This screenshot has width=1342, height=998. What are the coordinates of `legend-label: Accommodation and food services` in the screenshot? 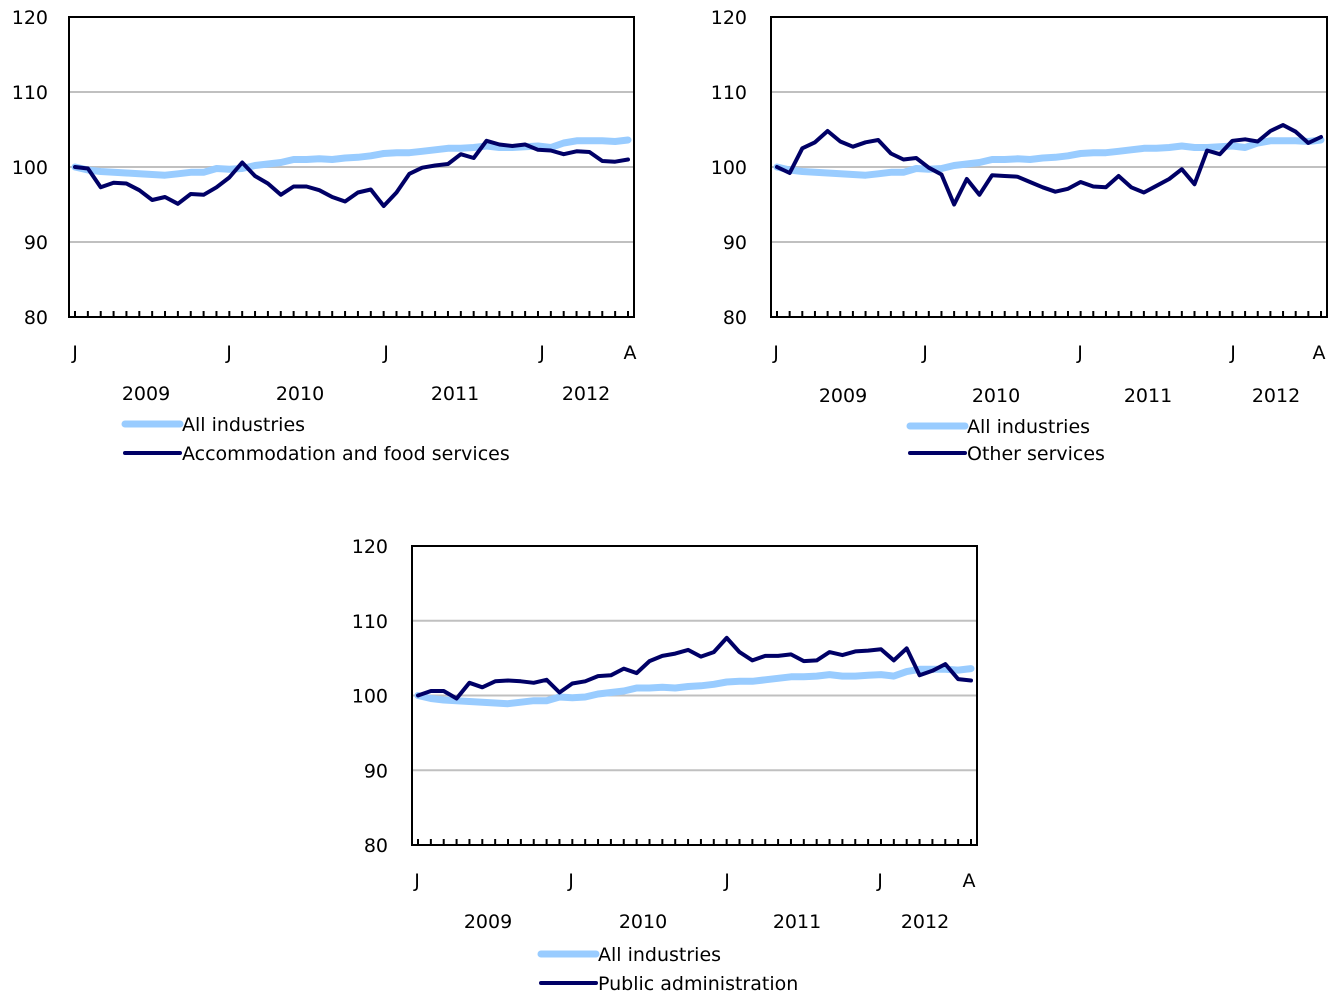 It's located at (346, 454).